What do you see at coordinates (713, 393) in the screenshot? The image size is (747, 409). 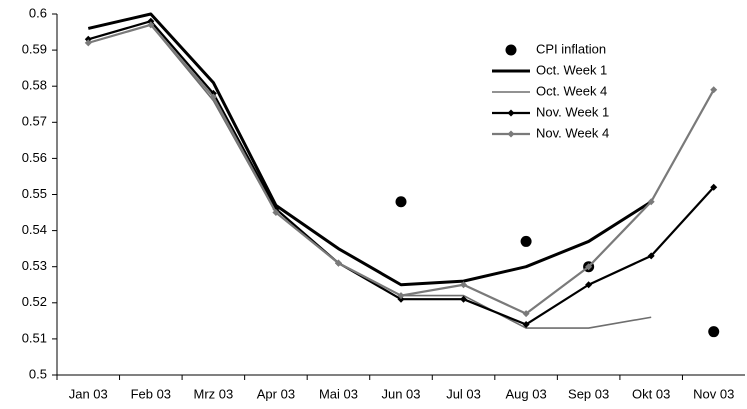 I see `x-tick-label: Nov 03` at bounding box center [713, 393].